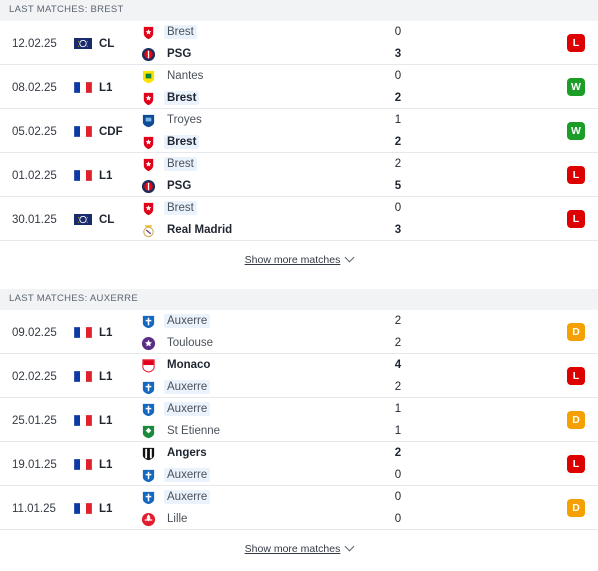 This screenshot has width=598, height=571. What do you see at coordinates (165, 519) in the screenshot?
I see `away-team: Lille` at bounding box center [165, 519].